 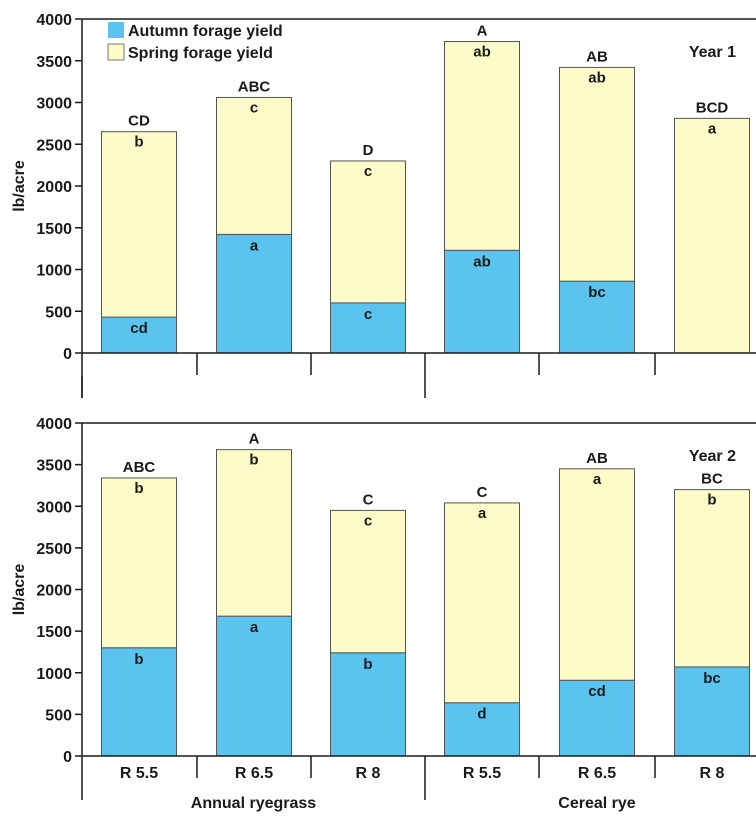 What do you see at coordinates (195, 42) in the screenshot?
I see `legend: Autumn forage yield Spring forage yield` at bounding box center [195, 42].